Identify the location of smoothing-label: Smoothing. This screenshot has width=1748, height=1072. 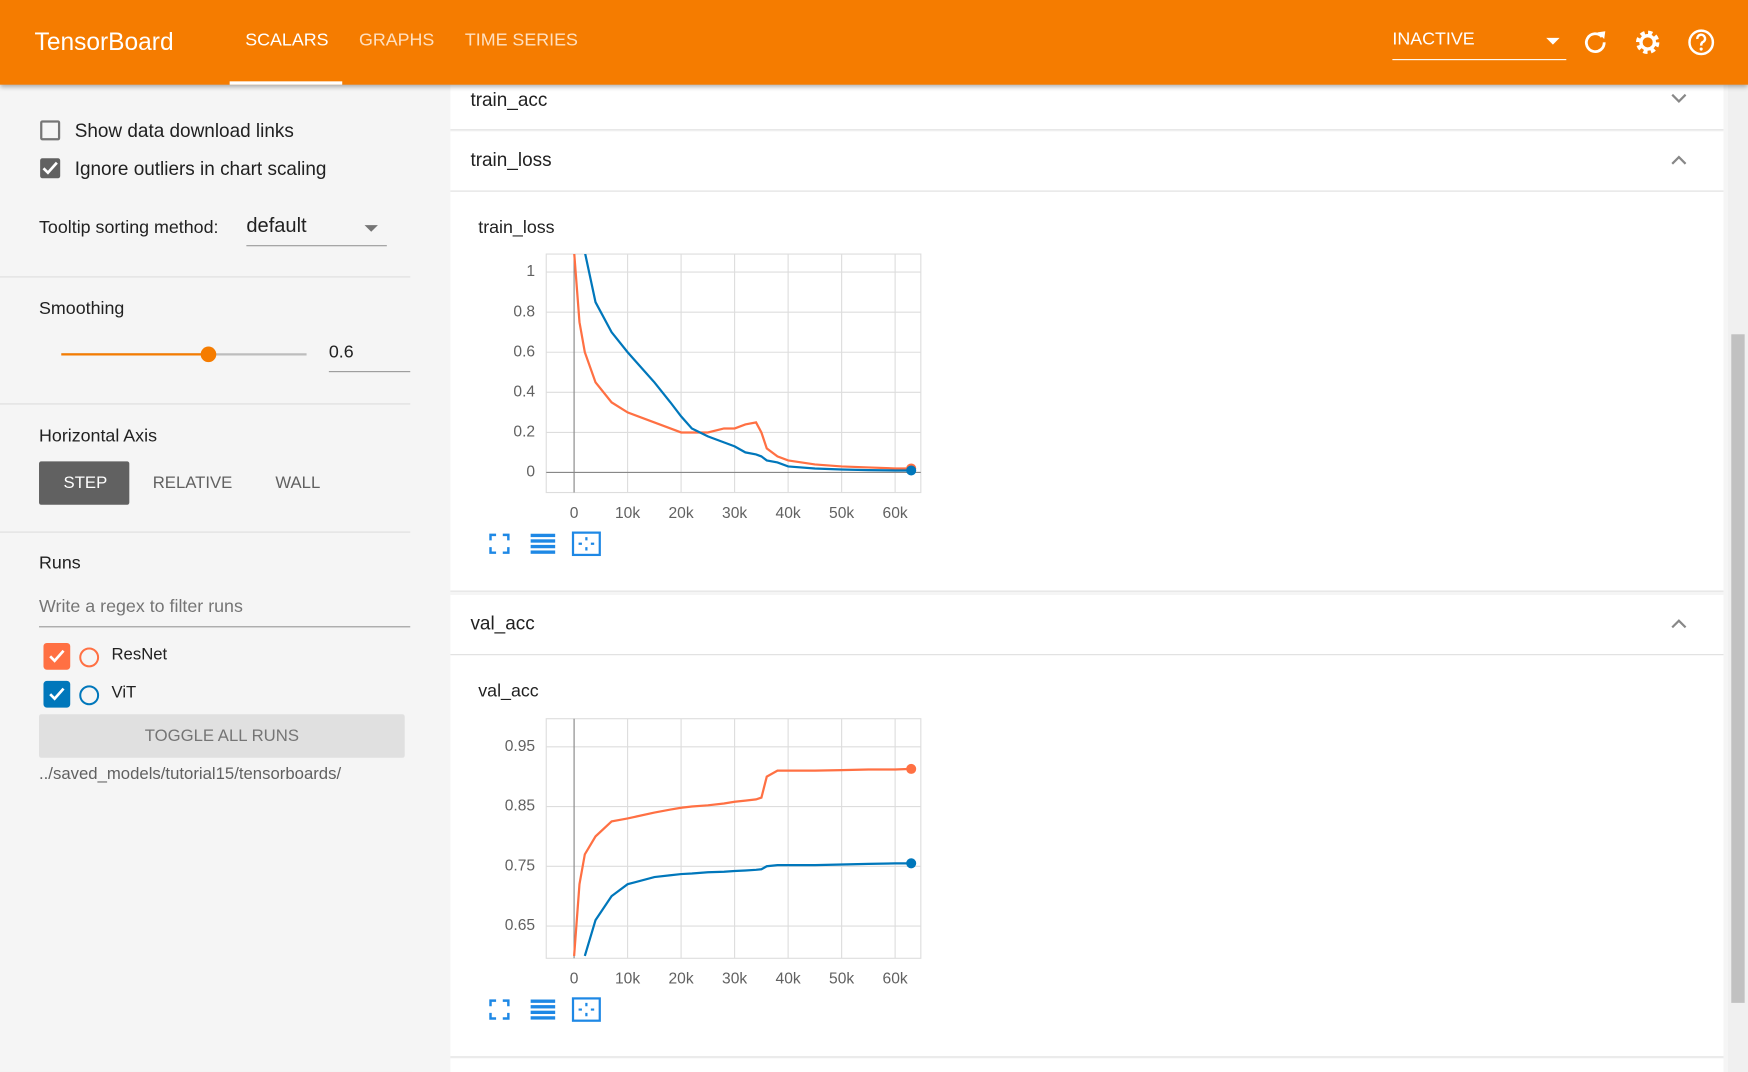
(82, 309).